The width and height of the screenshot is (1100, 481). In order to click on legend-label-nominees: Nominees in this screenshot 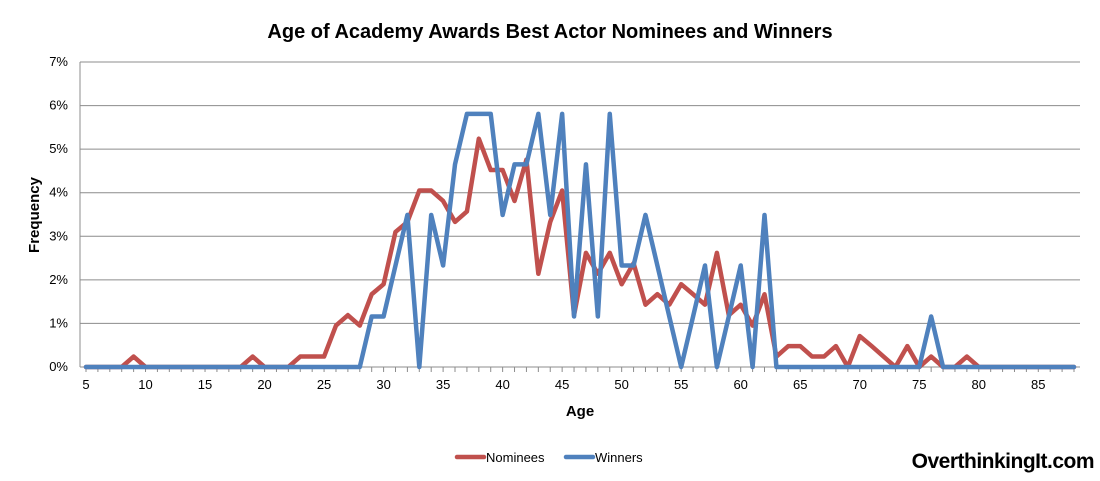, I will do `click(515, 457)`.